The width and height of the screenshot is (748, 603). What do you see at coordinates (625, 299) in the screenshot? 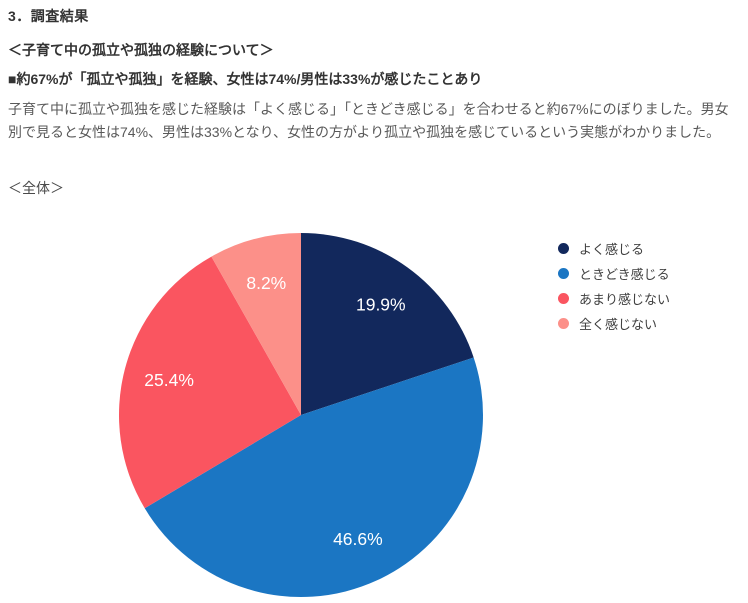
I see `legend-label: あまり感じない` at bounding box center [625, 299].